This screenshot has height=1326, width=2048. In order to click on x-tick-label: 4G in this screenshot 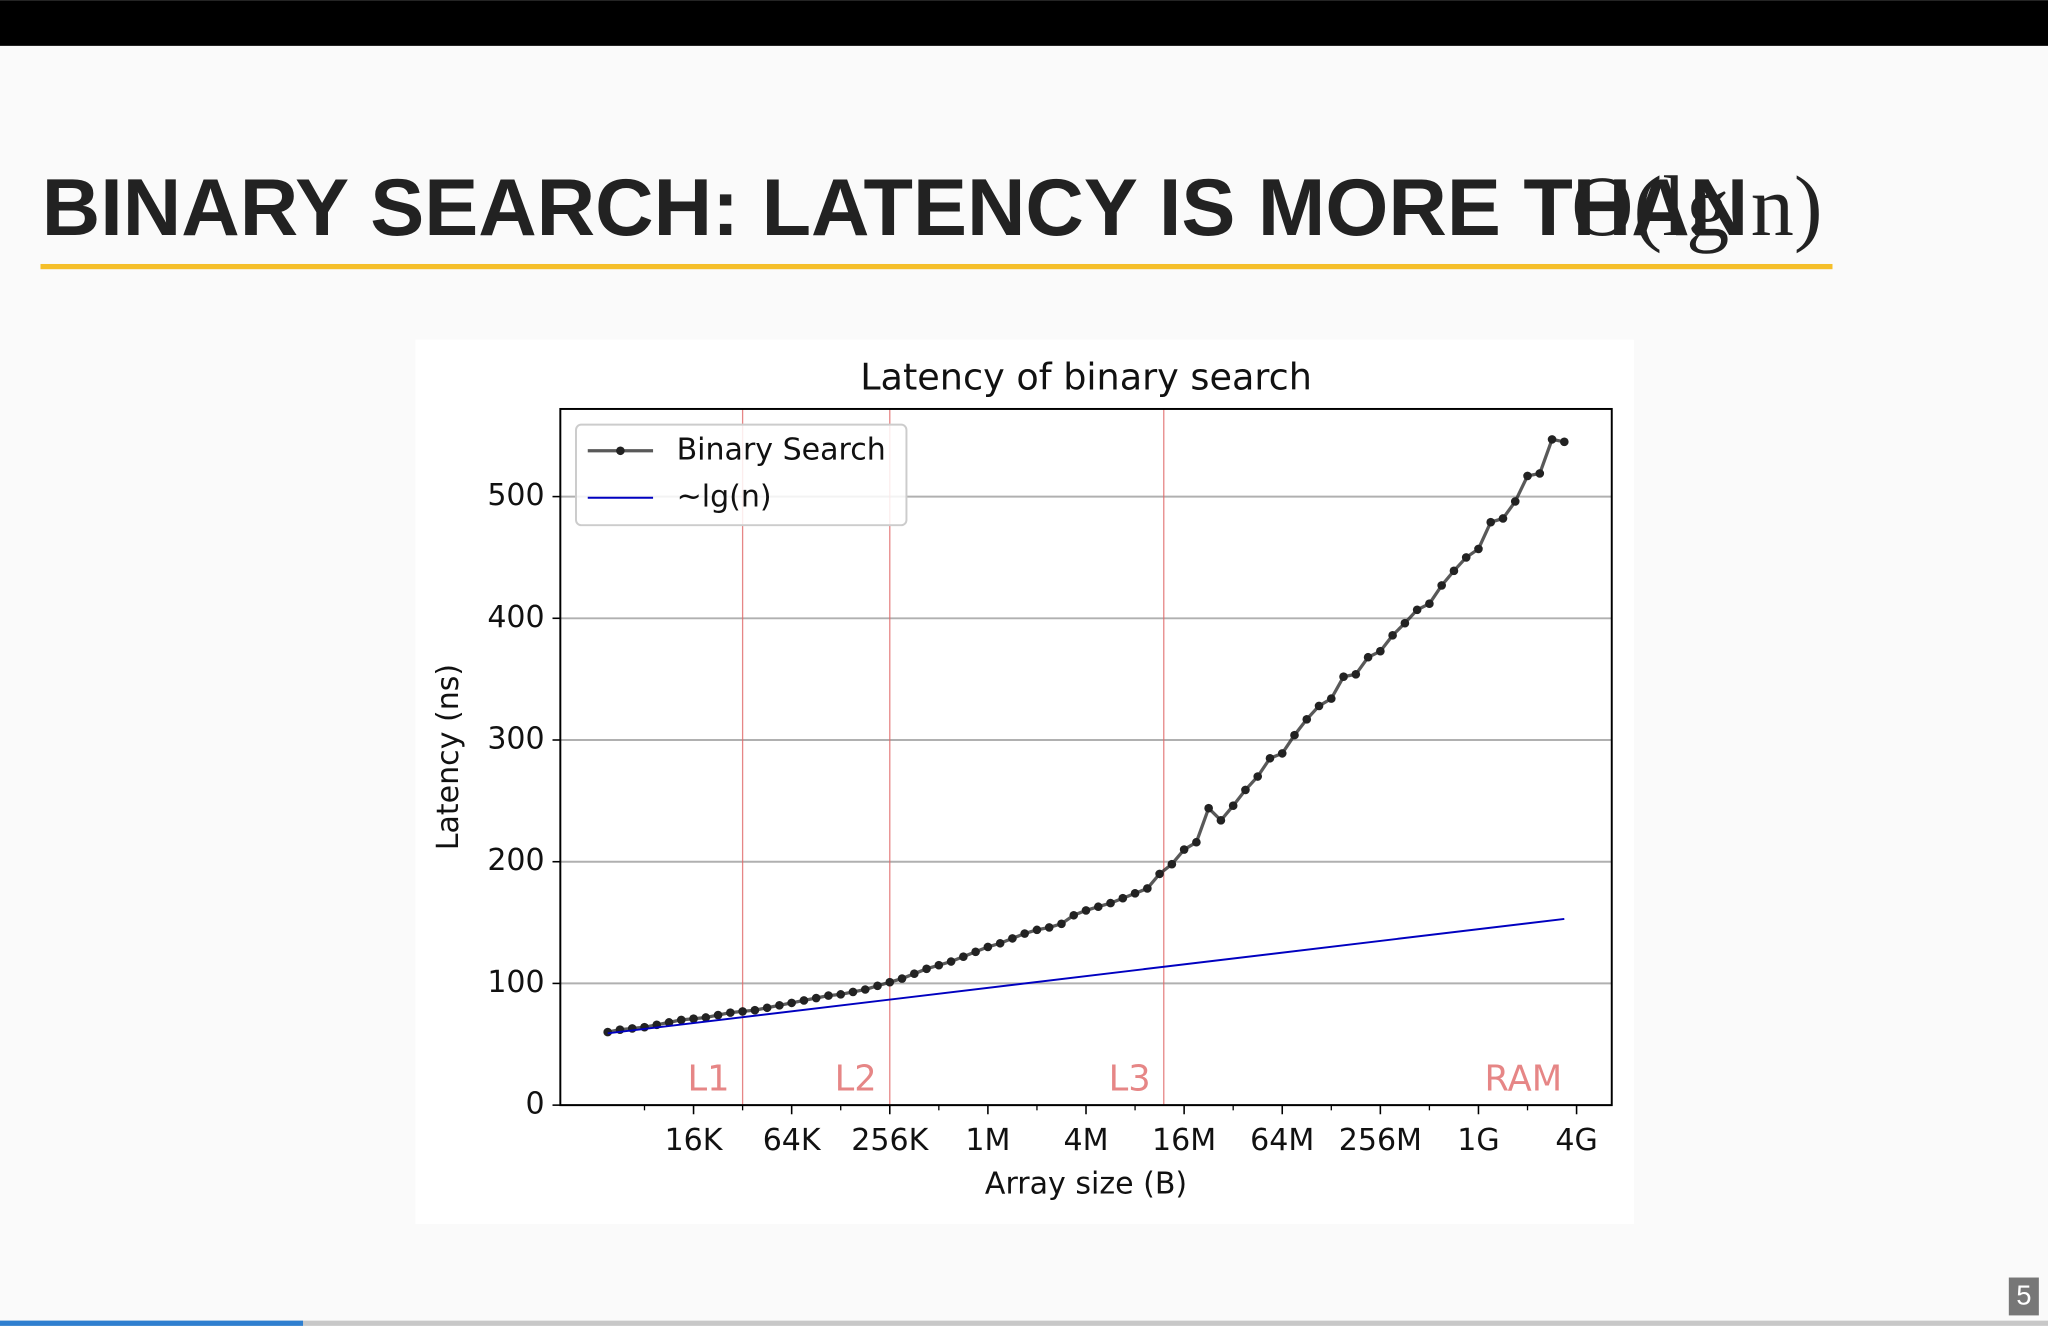, I will do `click(1576, 1140)`.